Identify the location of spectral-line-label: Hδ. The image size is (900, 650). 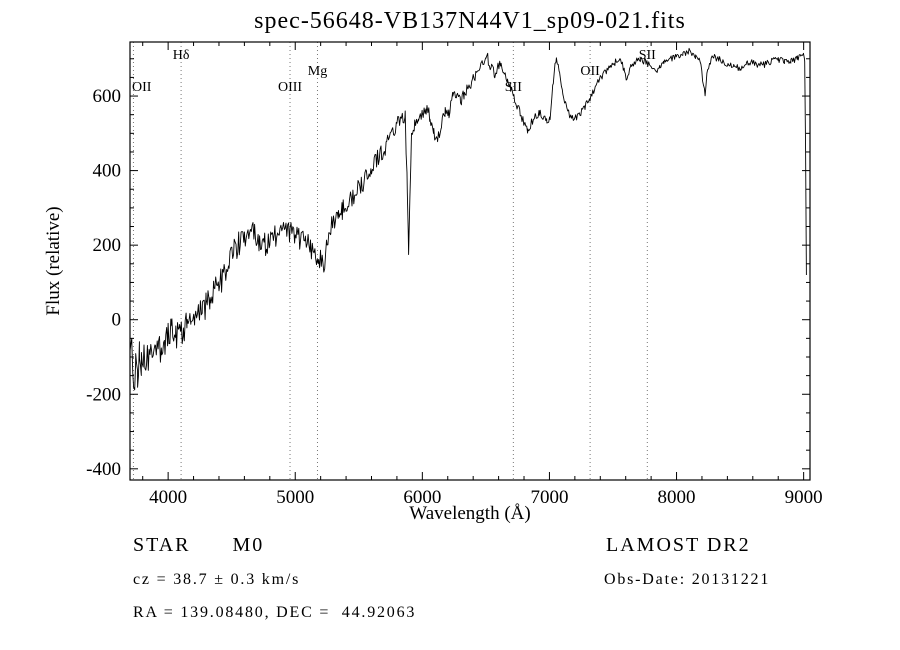
(181, 55).